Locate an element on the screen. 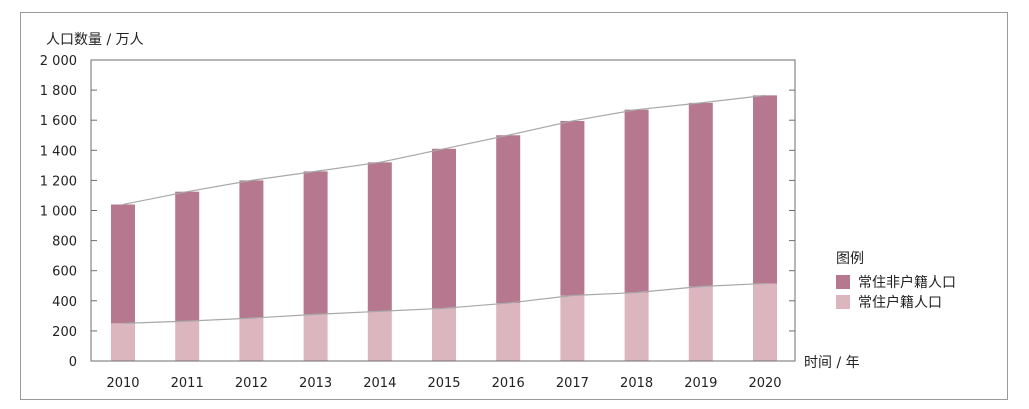 The width and height of the screenshot is (1029, 409). x-tick-label-2011: 2011 is located at coordinates (187, 383).